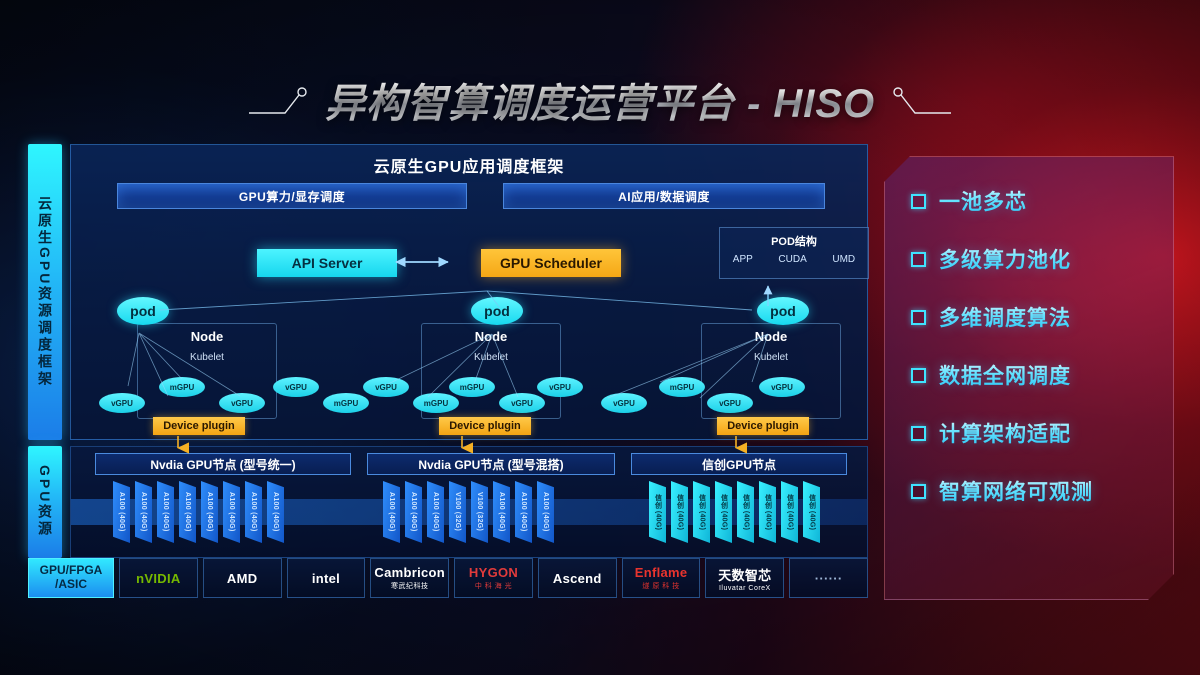 This screenshot has height=675, width=1200. I want to click on framework-bar-ai-data: AI应用/数据调度, so click(664, 196).